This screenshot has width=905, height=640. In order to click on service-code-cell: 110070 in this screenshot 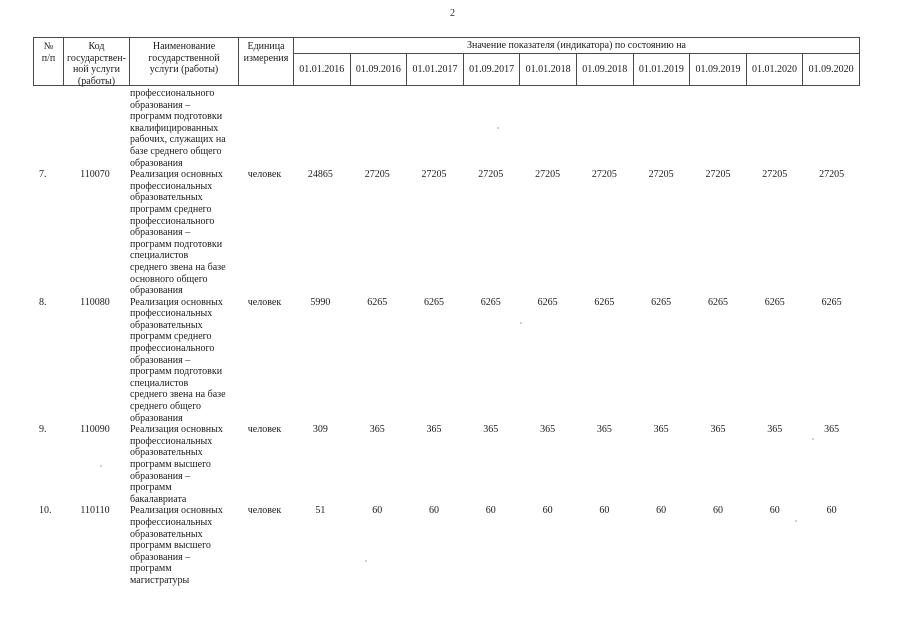, I will do `click(95, 175)`.